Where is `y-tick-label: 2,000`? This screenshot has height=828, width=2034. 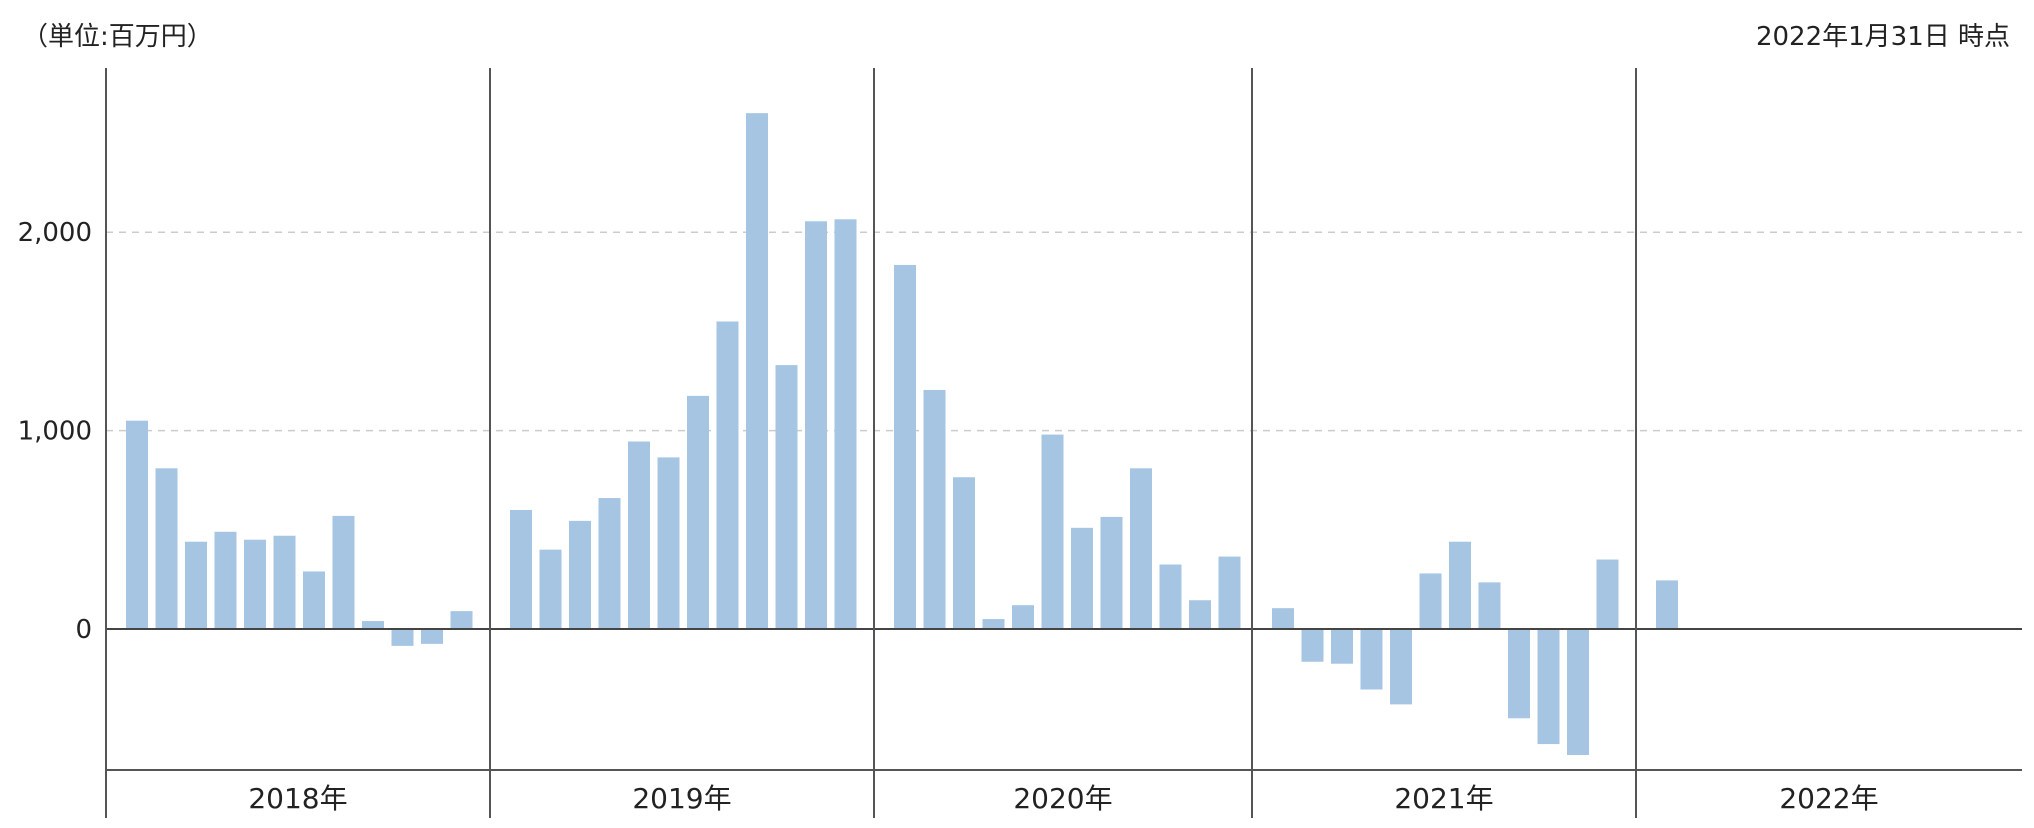
y-tick-label: 2,000 is located at coordinates (55, 233).